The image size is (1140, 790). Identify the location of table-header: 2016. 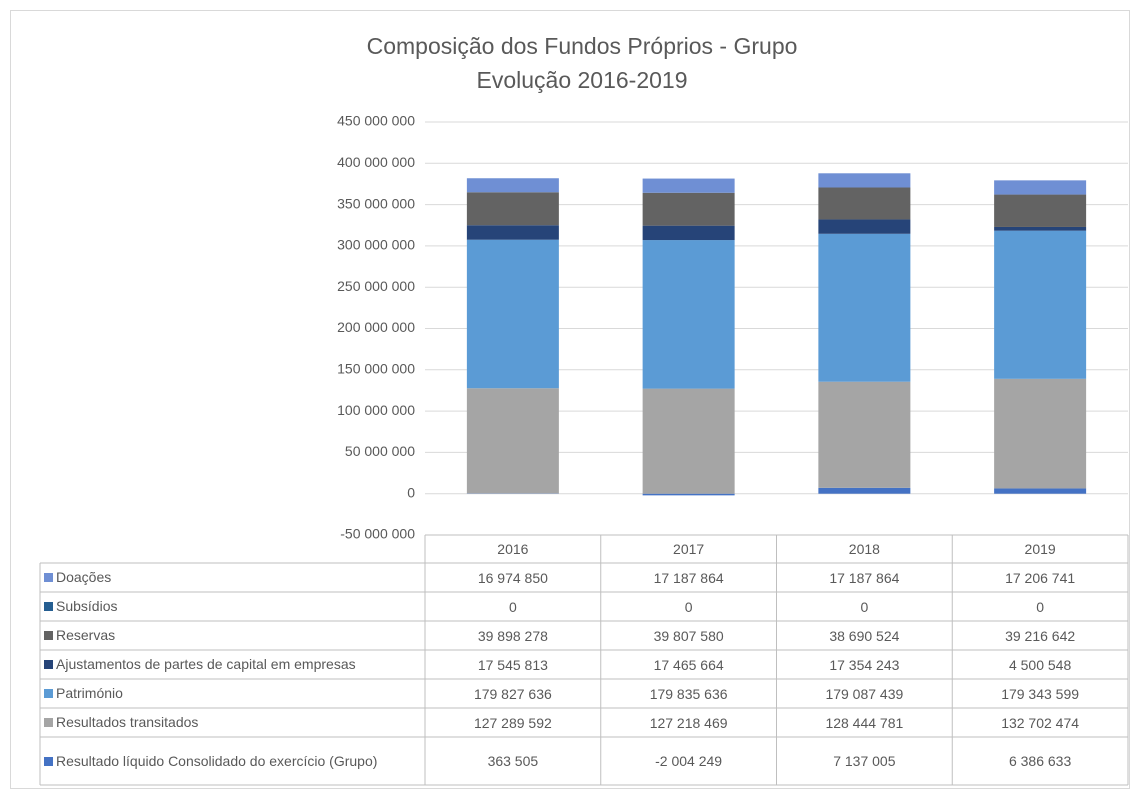
(513, 549).